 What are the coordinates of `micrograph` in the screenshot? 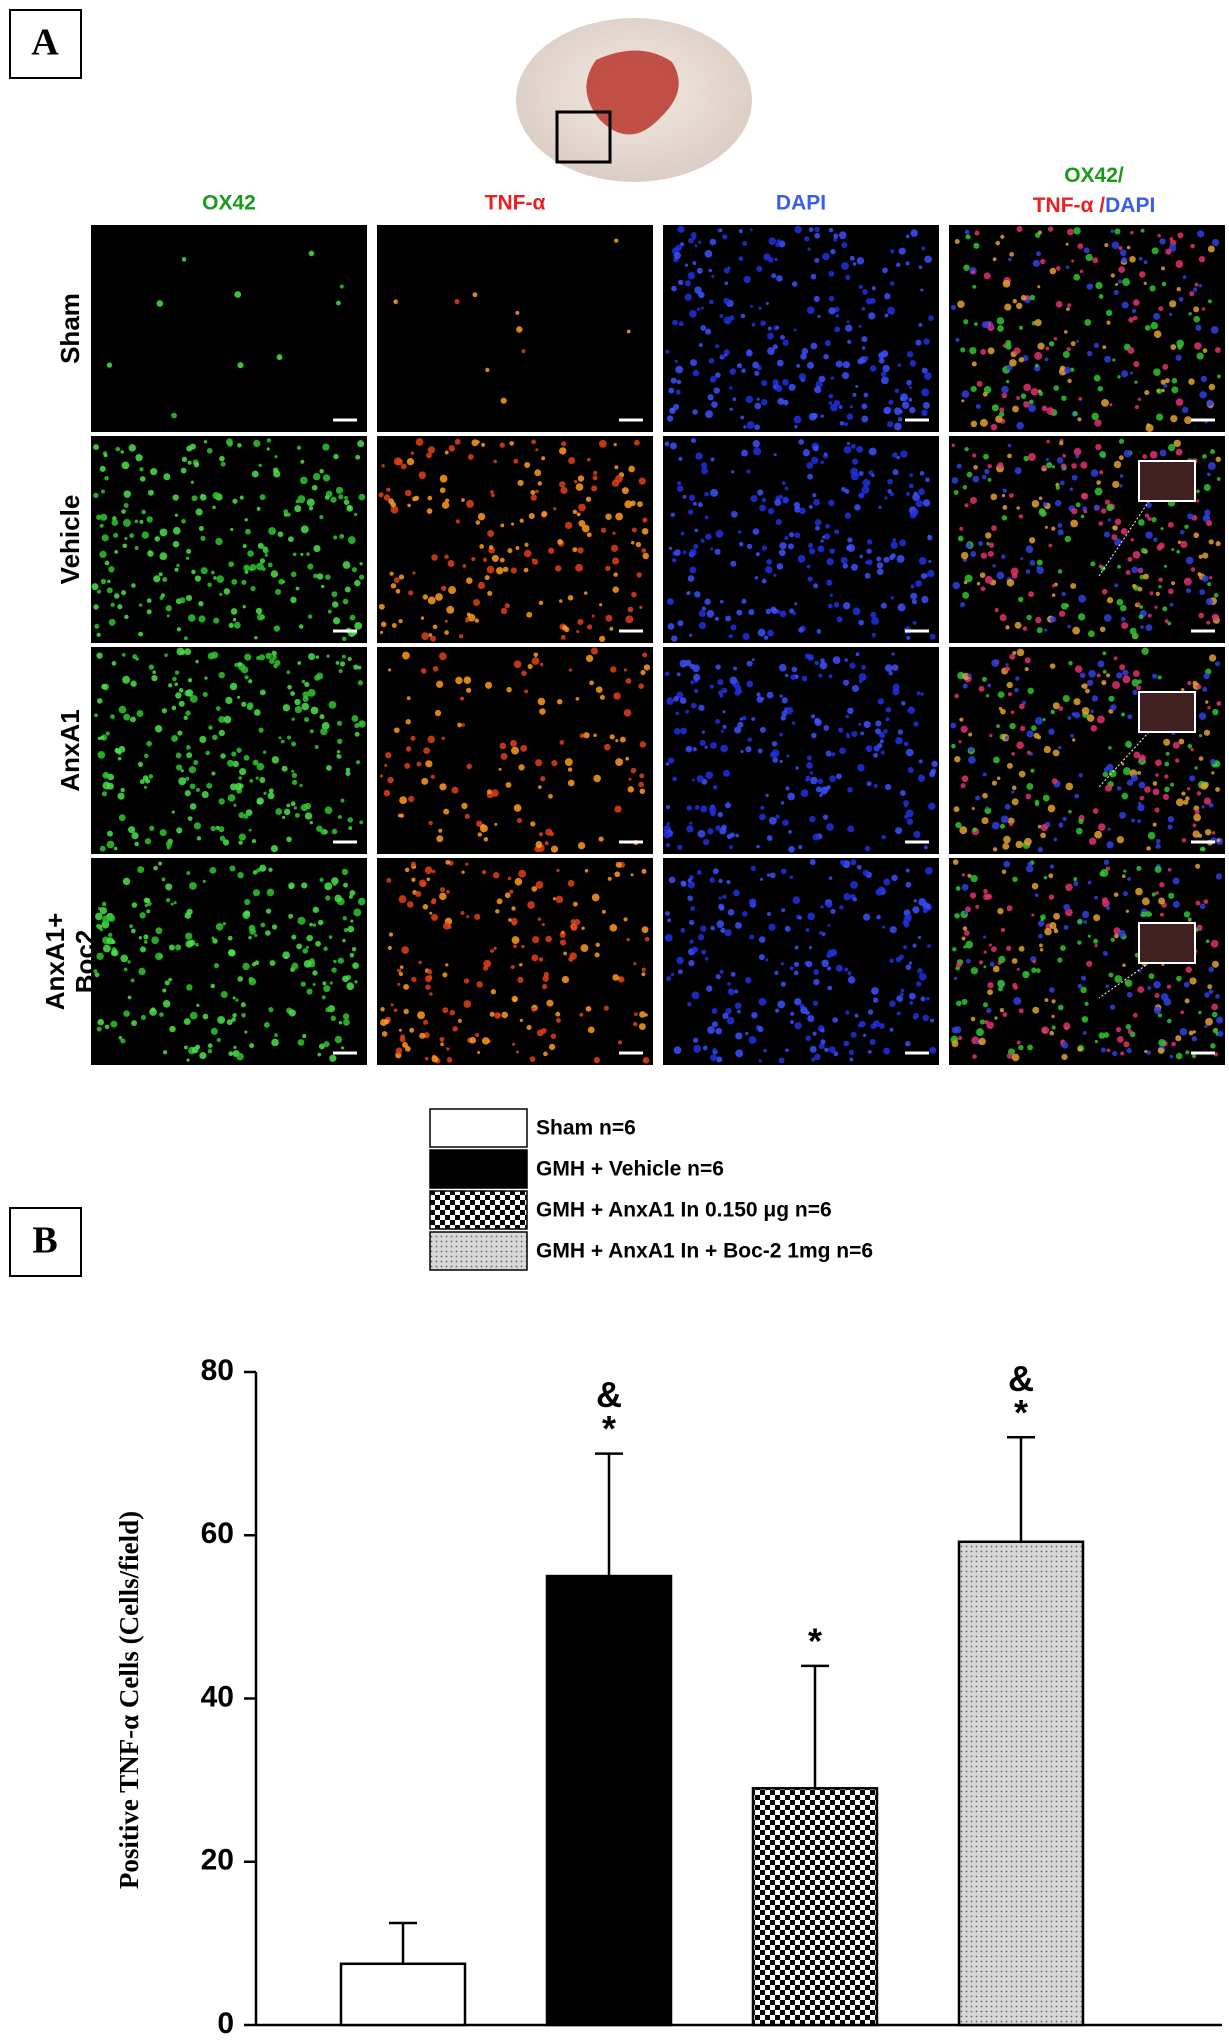 It's located at (1087, 750).